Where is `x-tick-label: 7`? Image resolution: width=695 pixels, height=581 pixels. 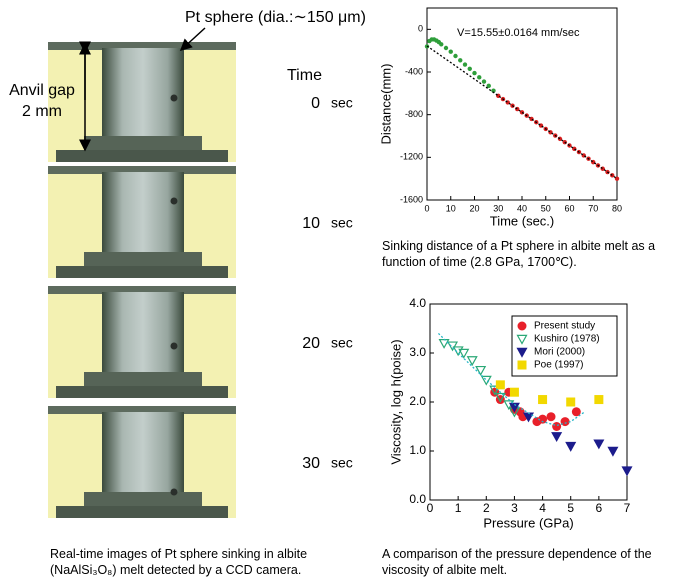
x-tick-label: 7 is located at coordinates (627, 508).